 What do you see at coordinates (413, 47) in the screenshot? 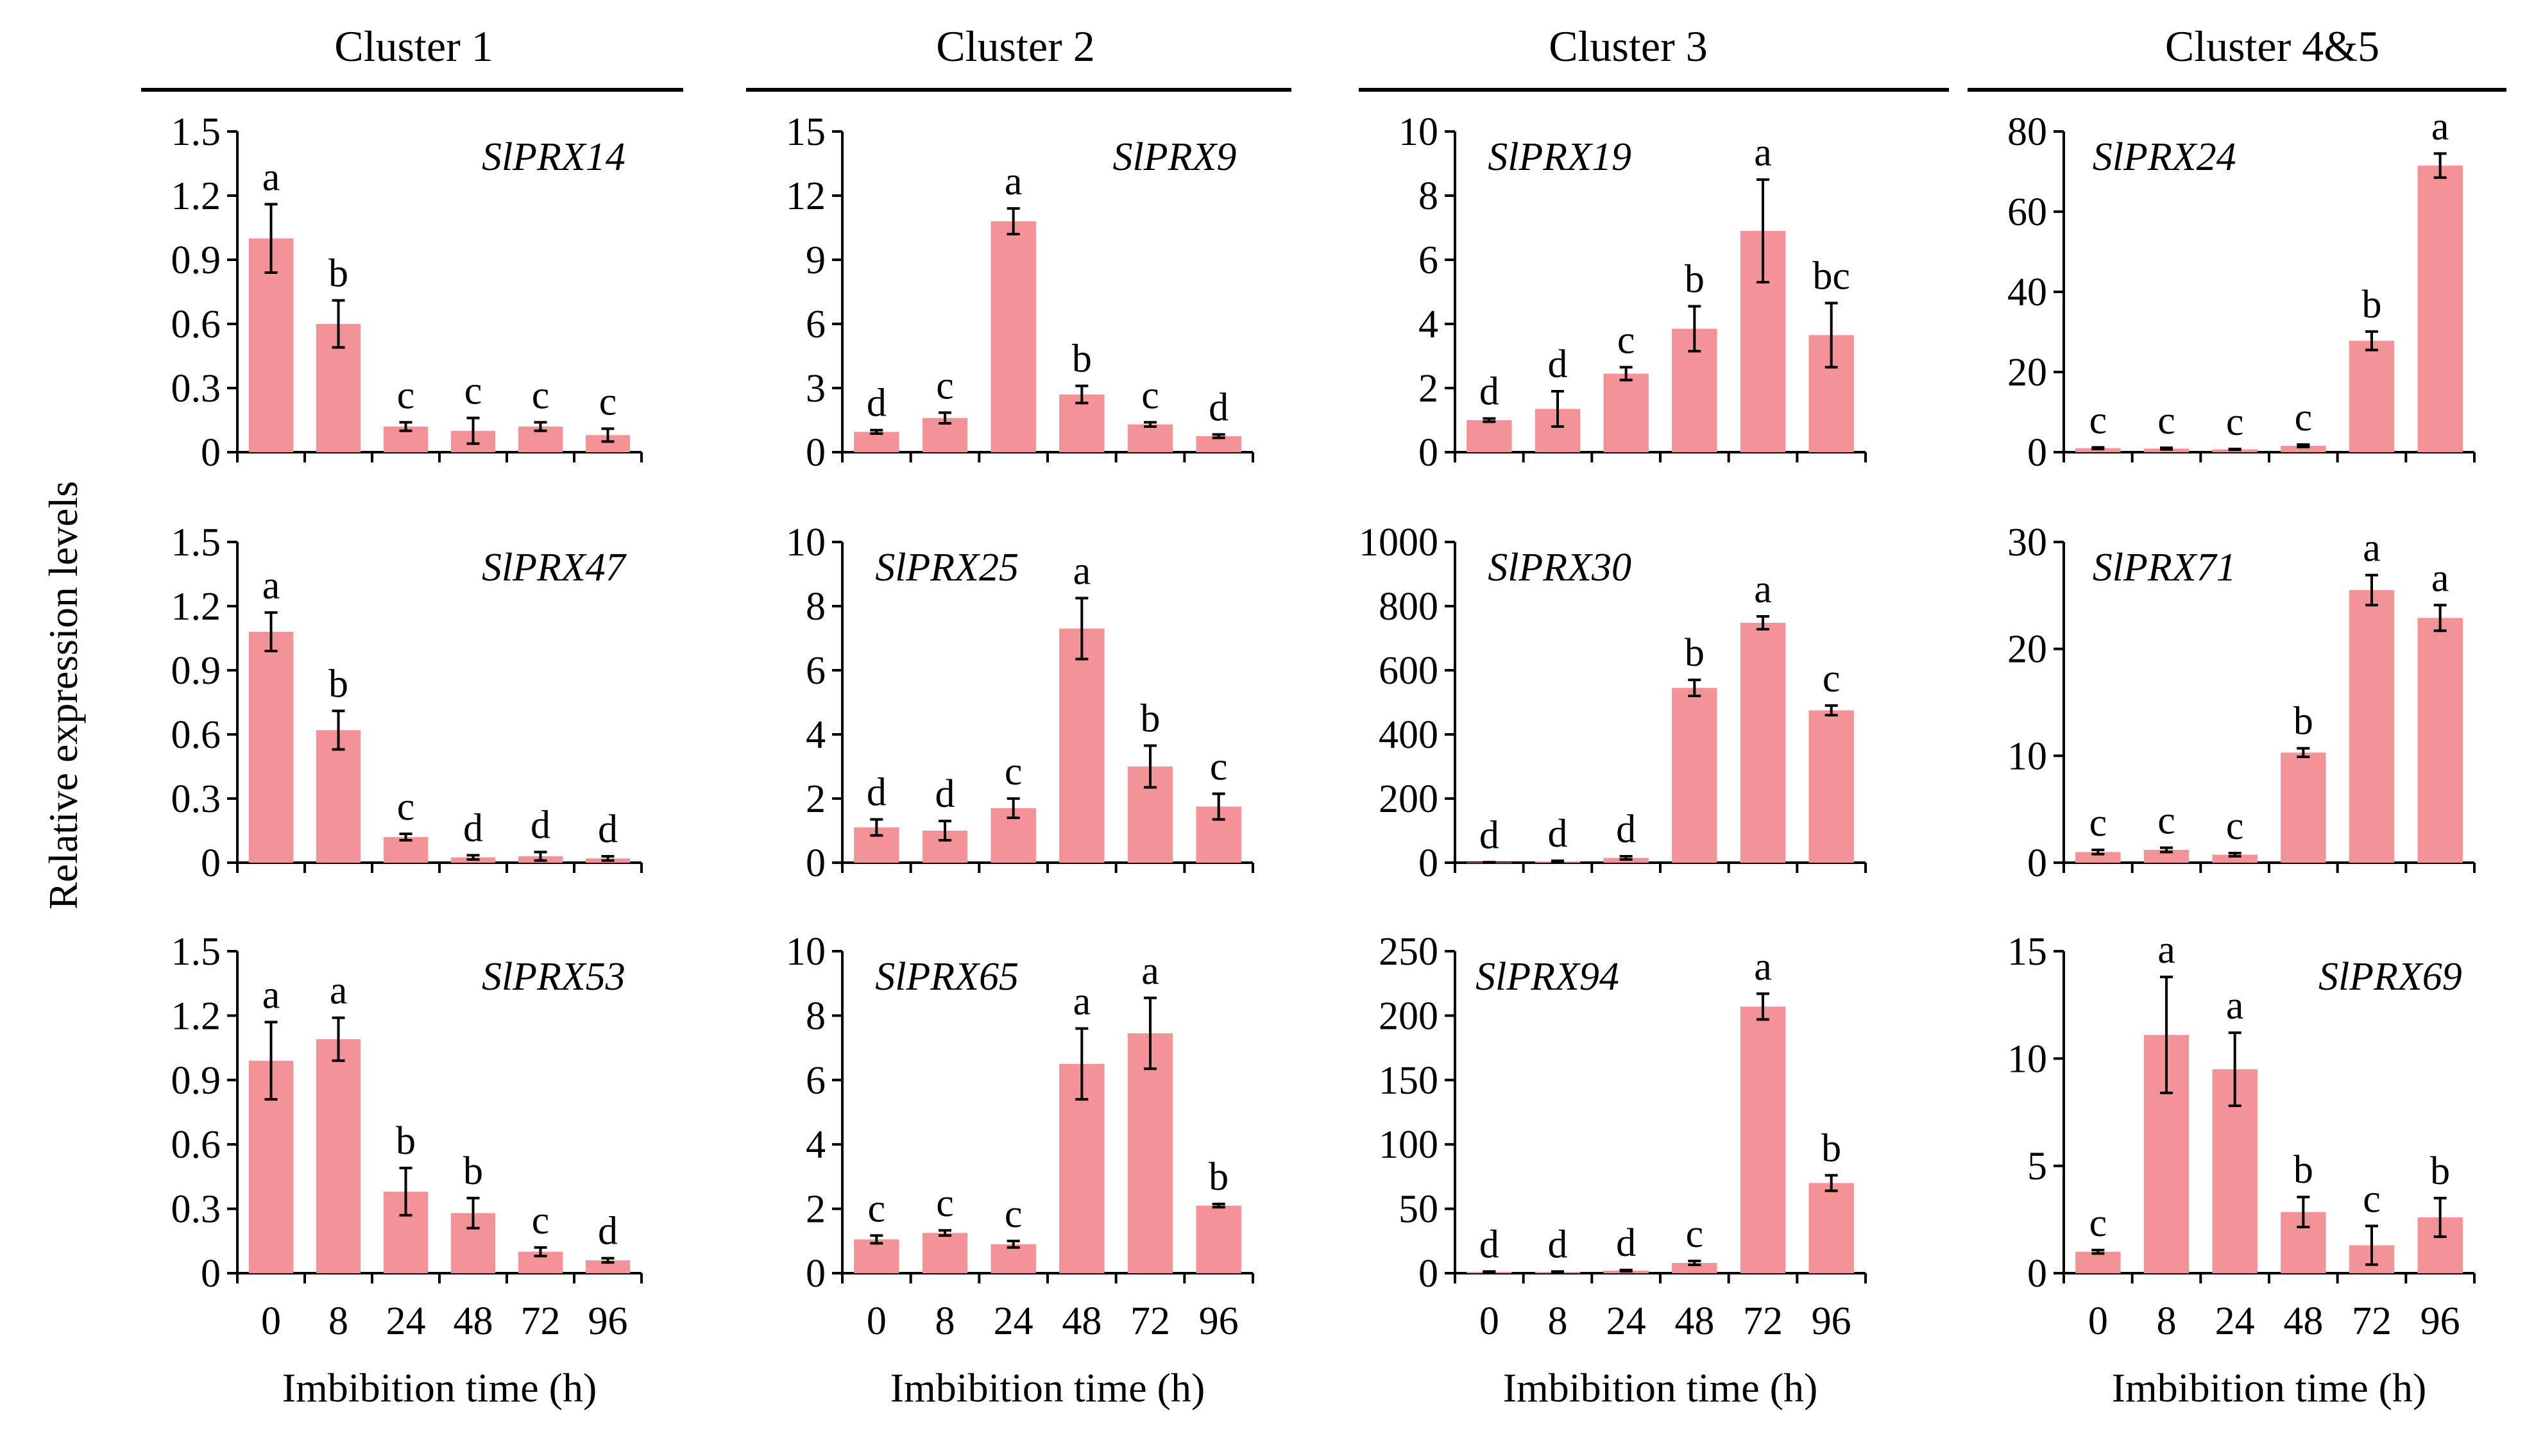
I see `cluster-title: Cluster 1` at bounding box center [413, 47].